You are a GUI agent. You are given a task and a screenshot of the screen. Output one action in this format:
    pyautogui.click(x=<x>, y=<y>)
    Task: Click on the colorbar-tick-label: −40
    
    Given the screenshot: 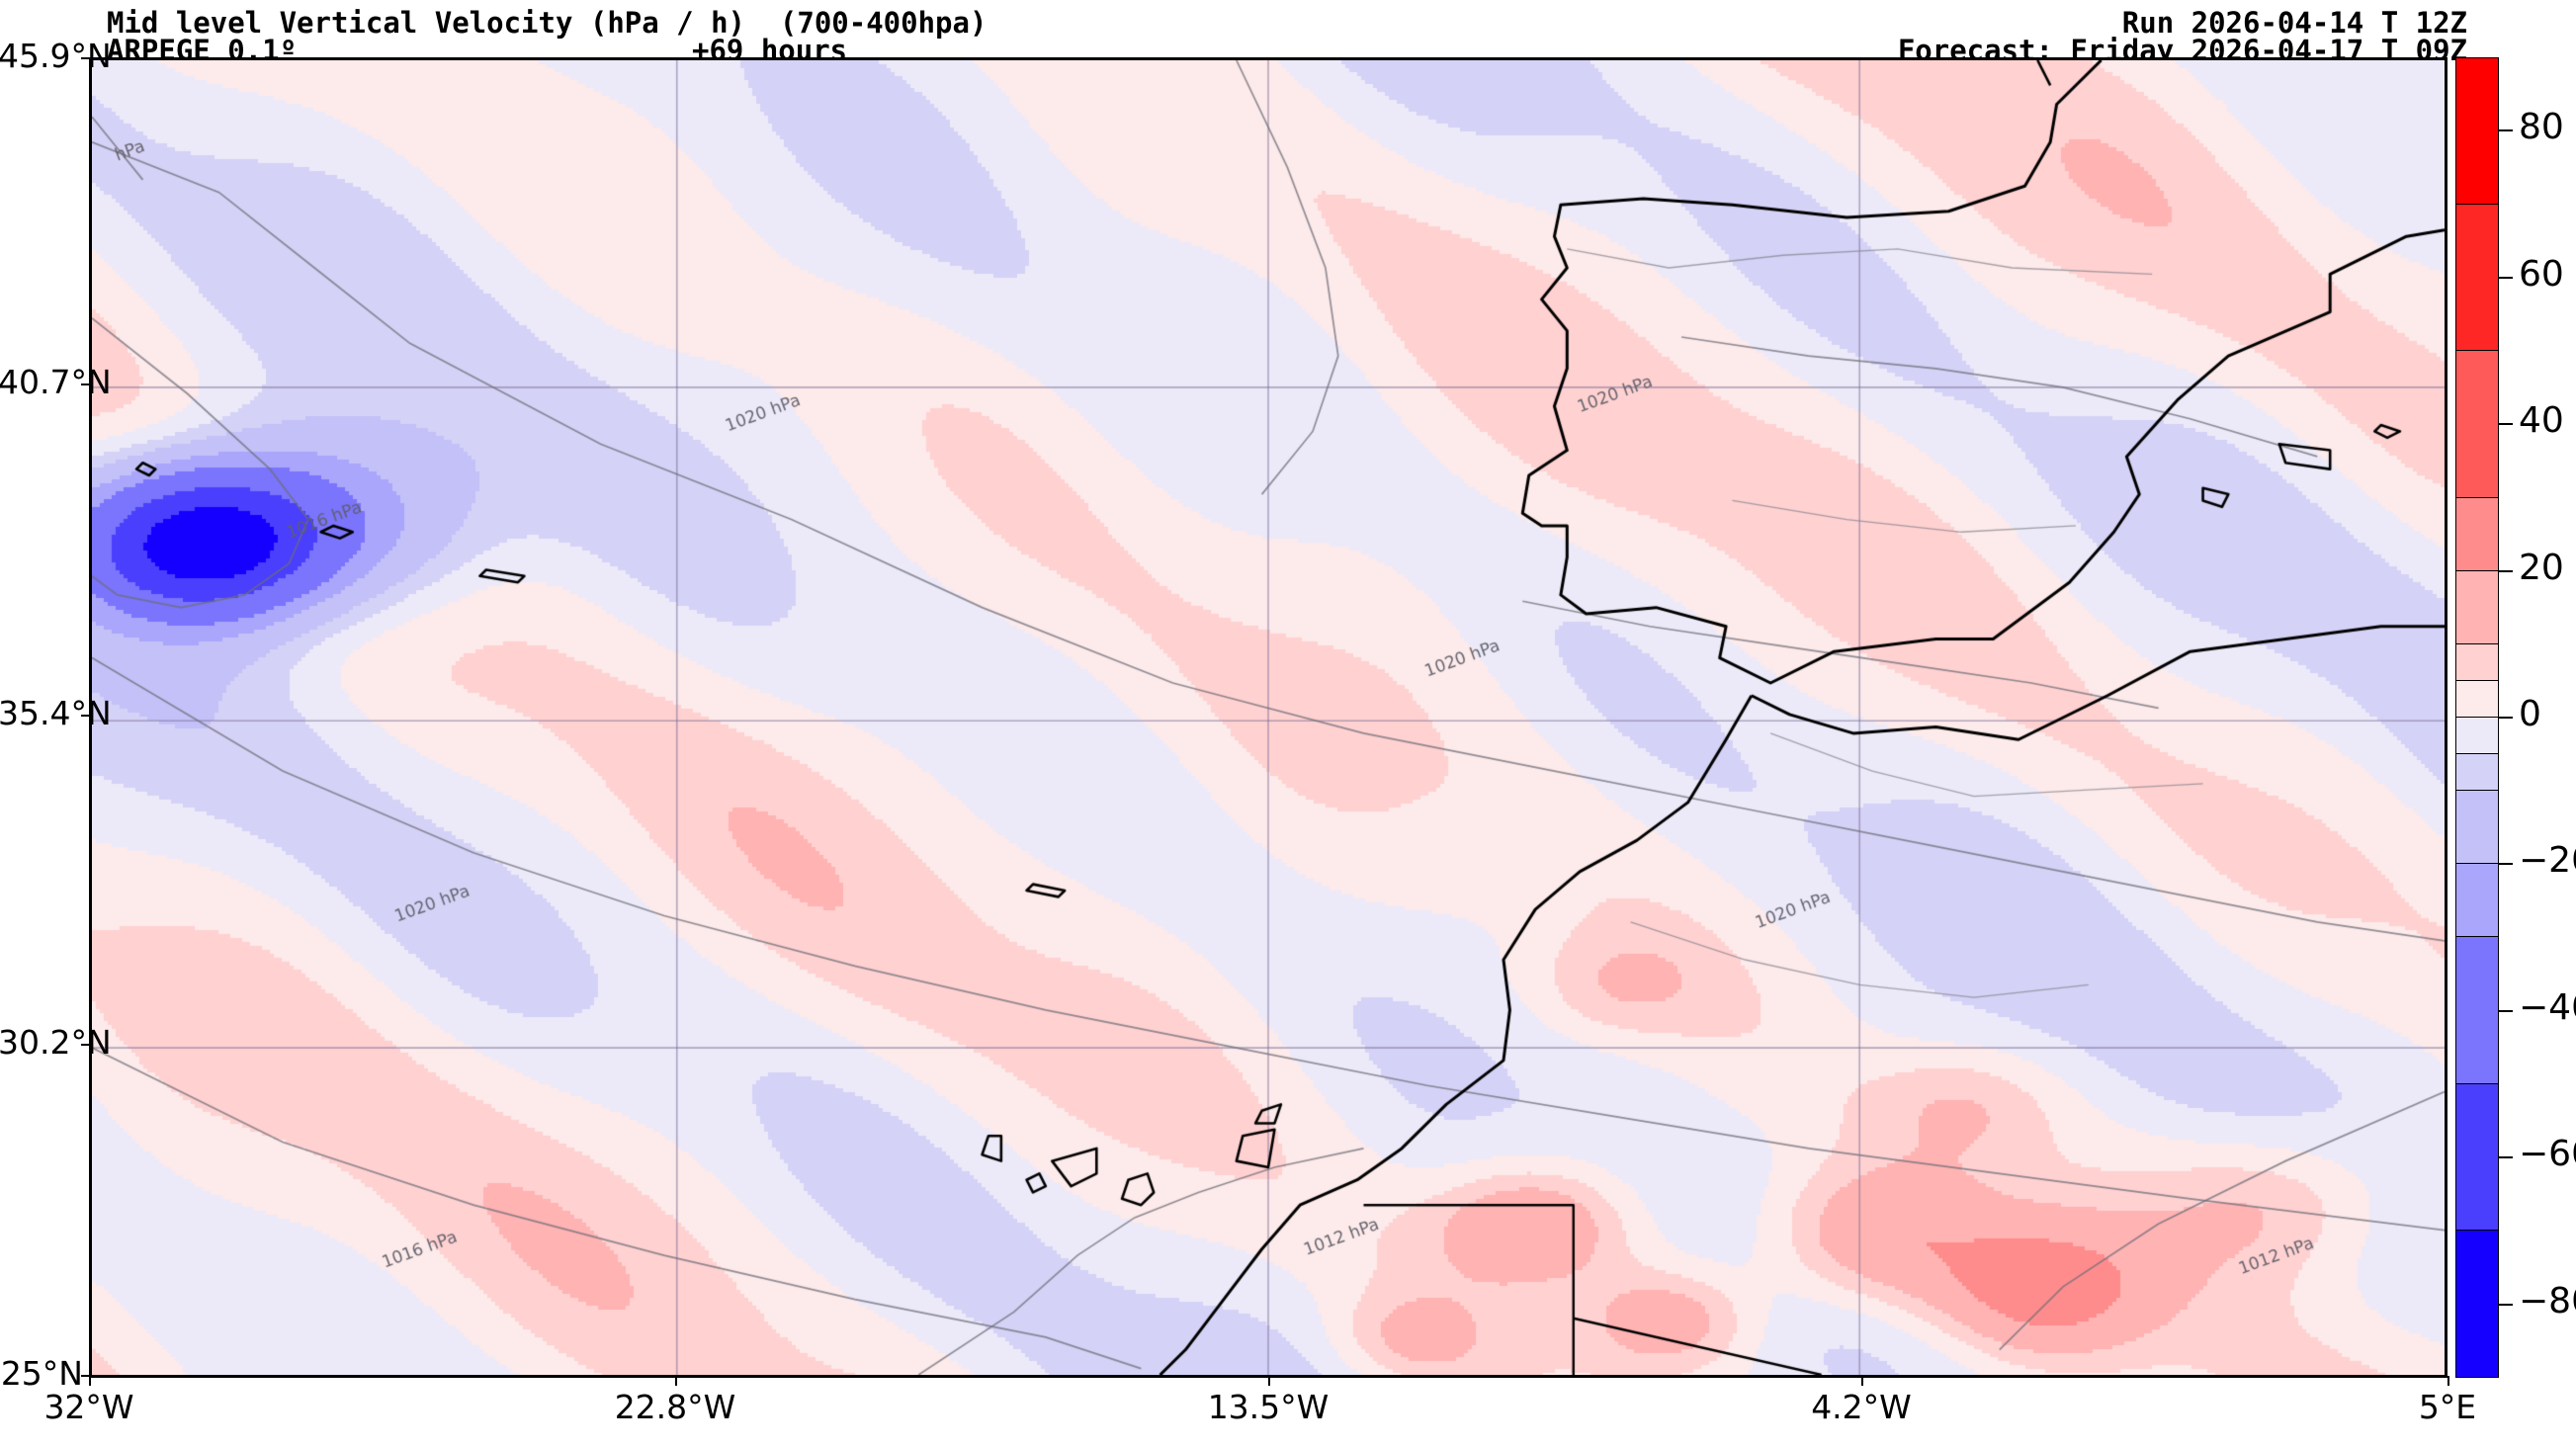 What is the action you would take?
    pyautogui.click(x=2547, y=1007)
    